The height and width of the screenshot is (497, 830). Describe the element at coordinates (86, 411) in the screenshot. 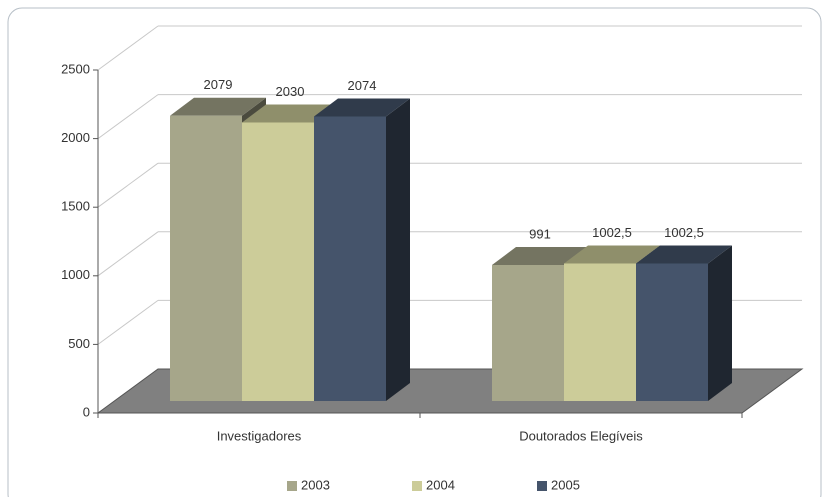

I see `y-tick-label: 0` at that location.